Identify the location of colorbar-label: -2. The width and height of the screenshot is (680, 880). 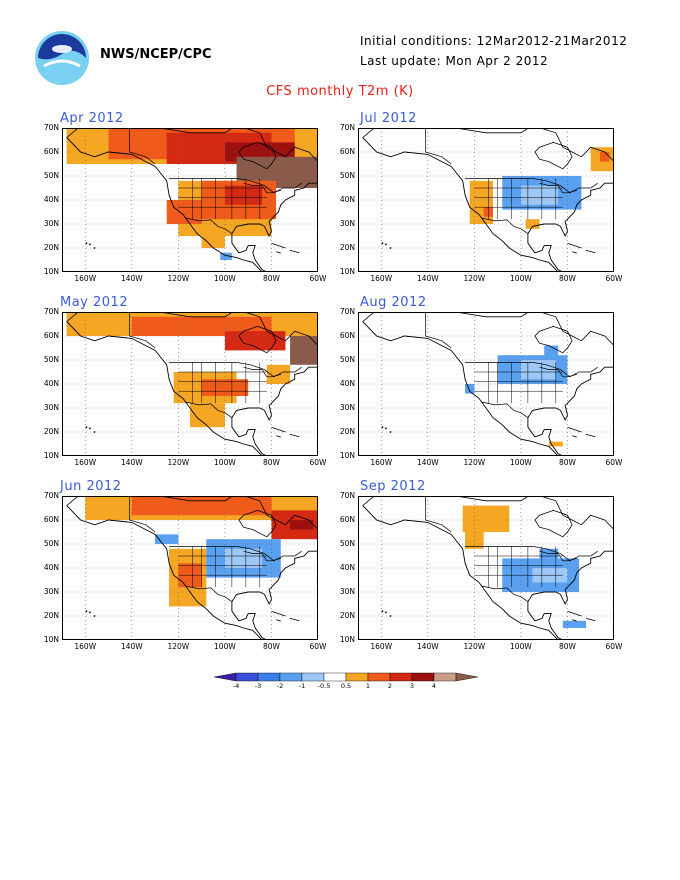
(280, 686).